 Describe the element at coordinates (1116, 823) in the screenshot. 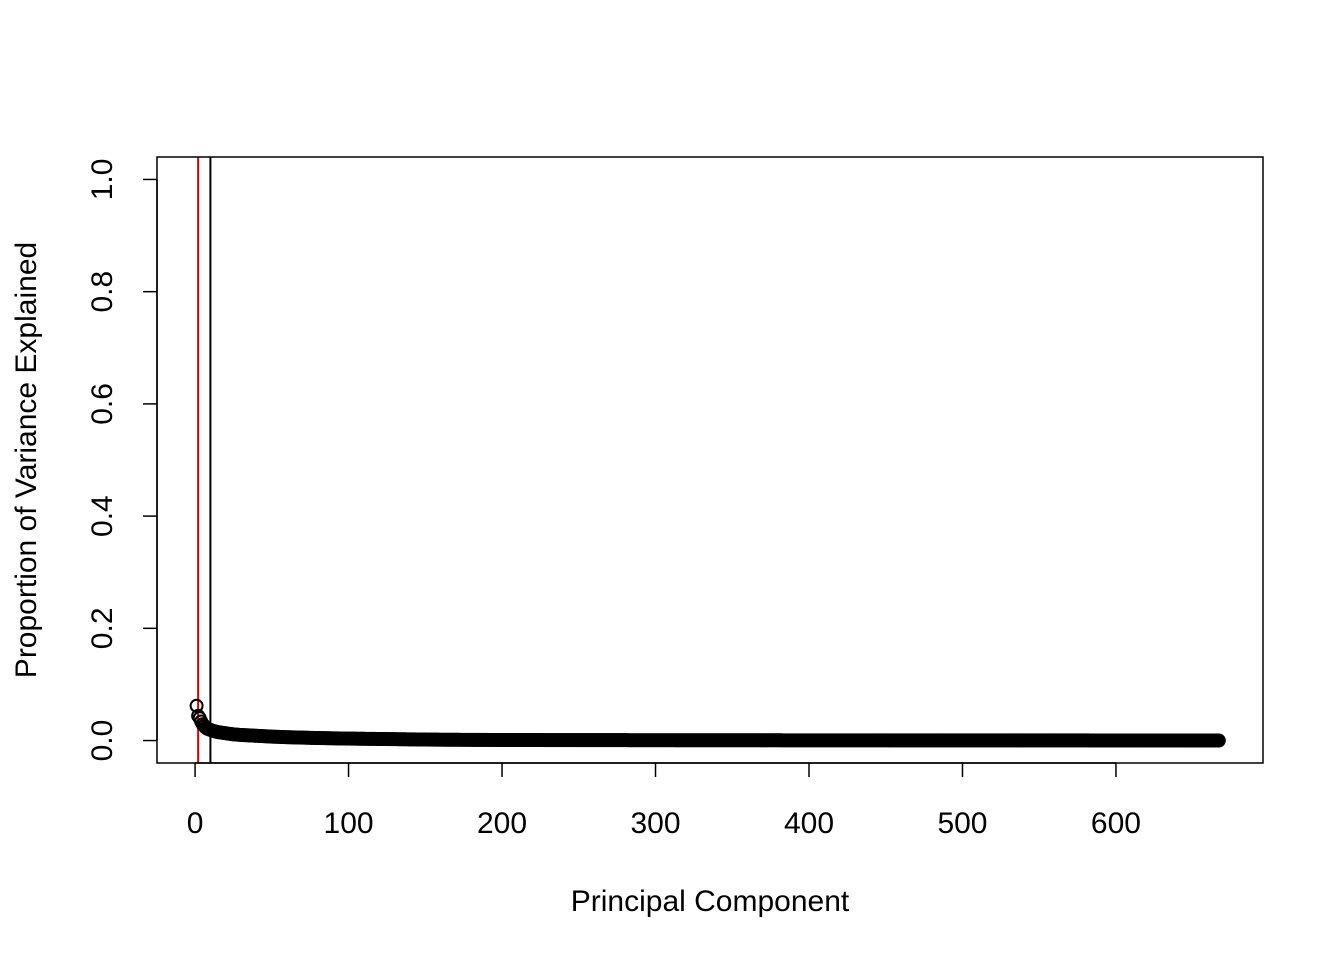

I see `x-tick-label: 600` at that location.